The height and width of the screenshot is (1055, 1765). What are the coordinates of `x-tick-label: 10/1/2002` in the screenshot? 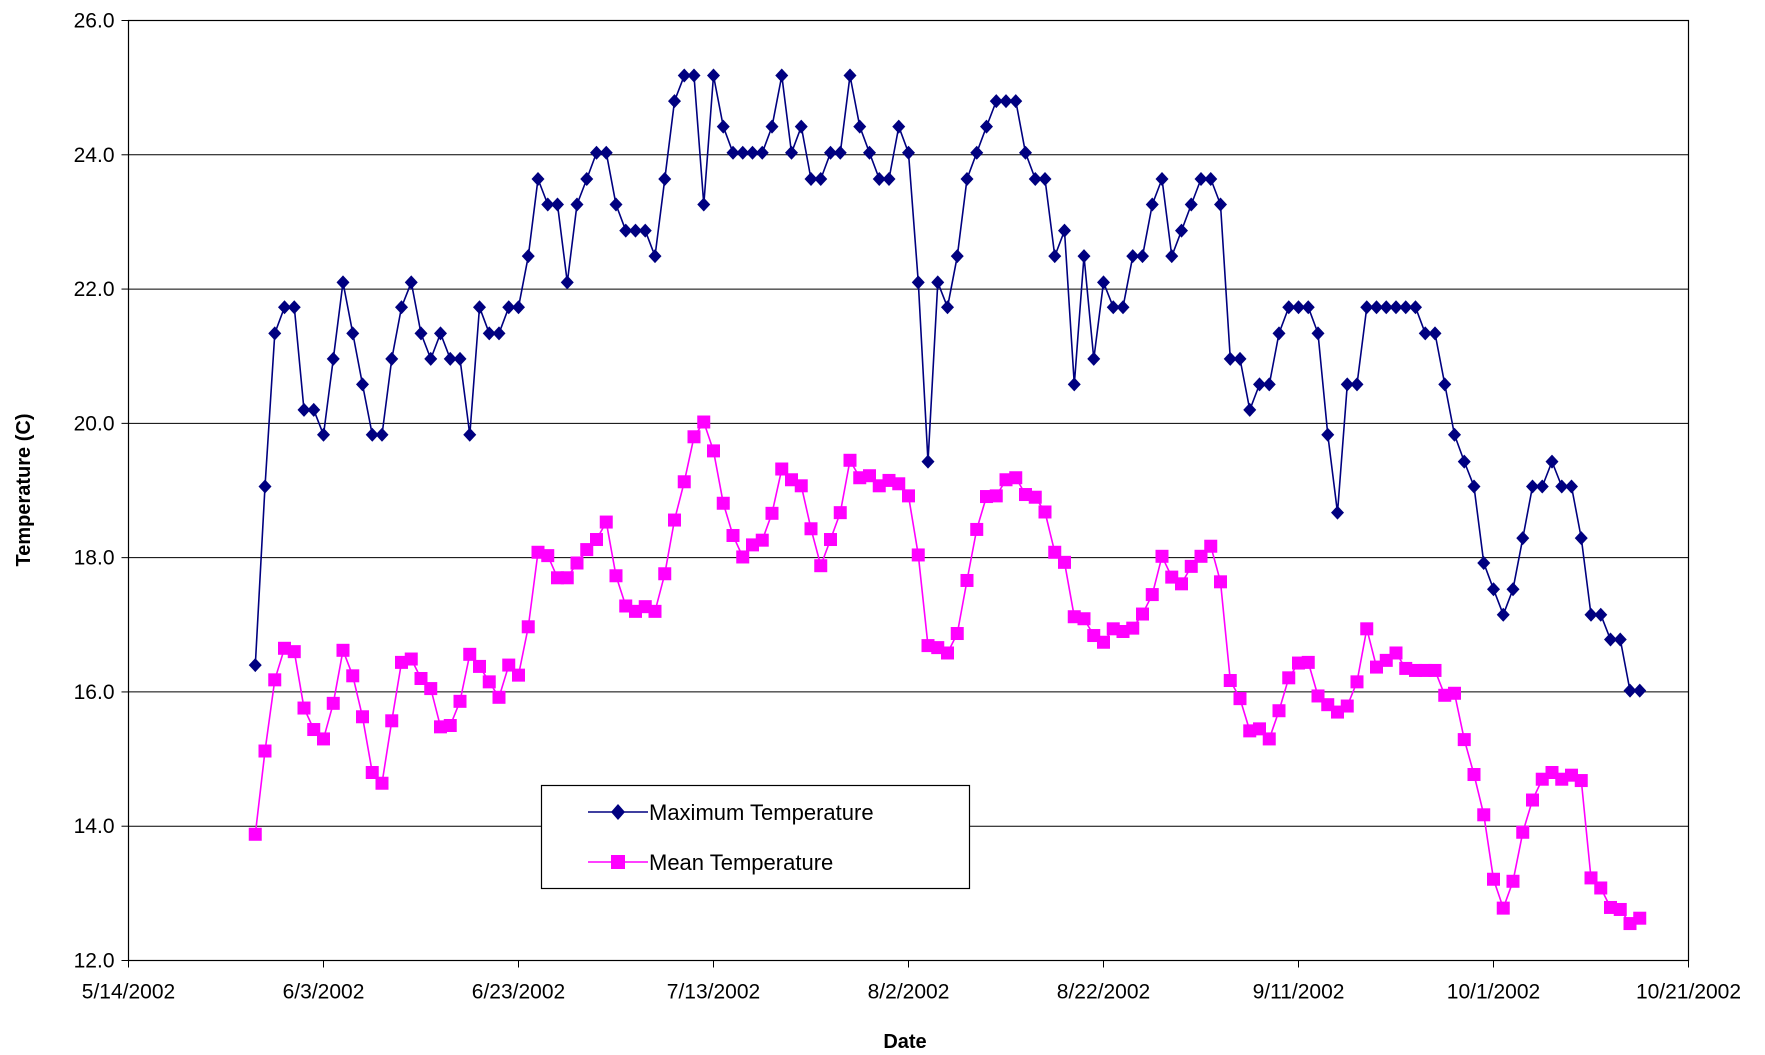 It's located at (1493, 992).